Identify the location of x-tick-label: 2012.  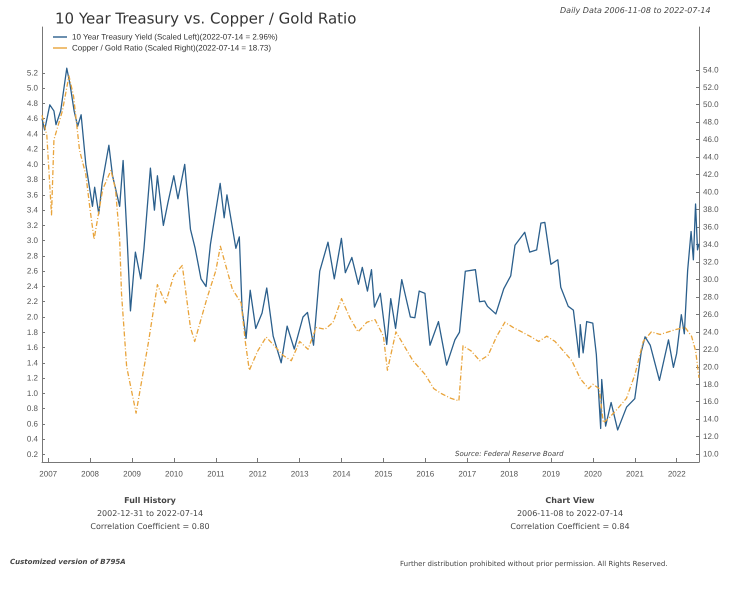
(258, 474).